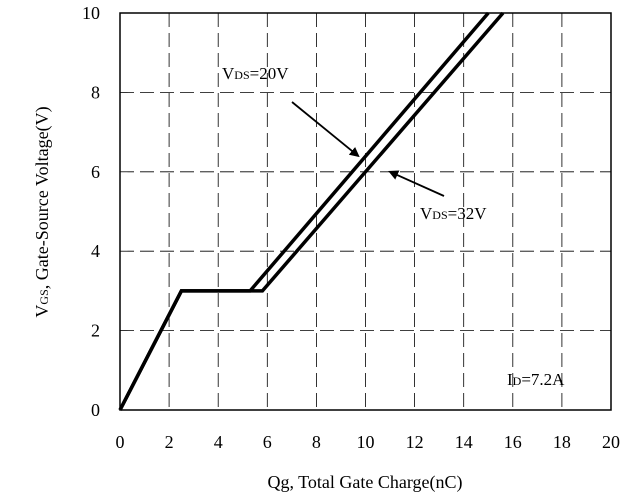  I want to click on x-tick-label: 16, so click(513, 442).